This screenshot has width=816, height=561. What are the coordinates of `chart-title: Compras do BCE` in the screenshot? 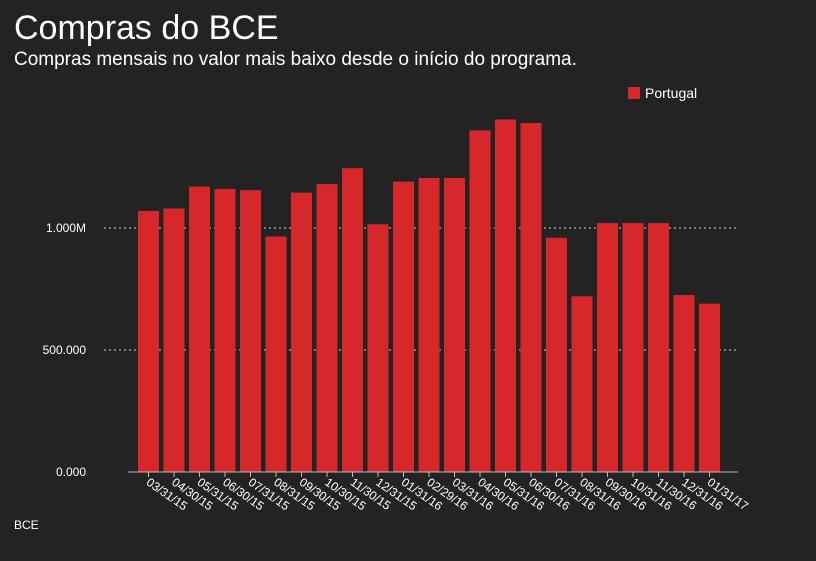 It's located at (146, 28).